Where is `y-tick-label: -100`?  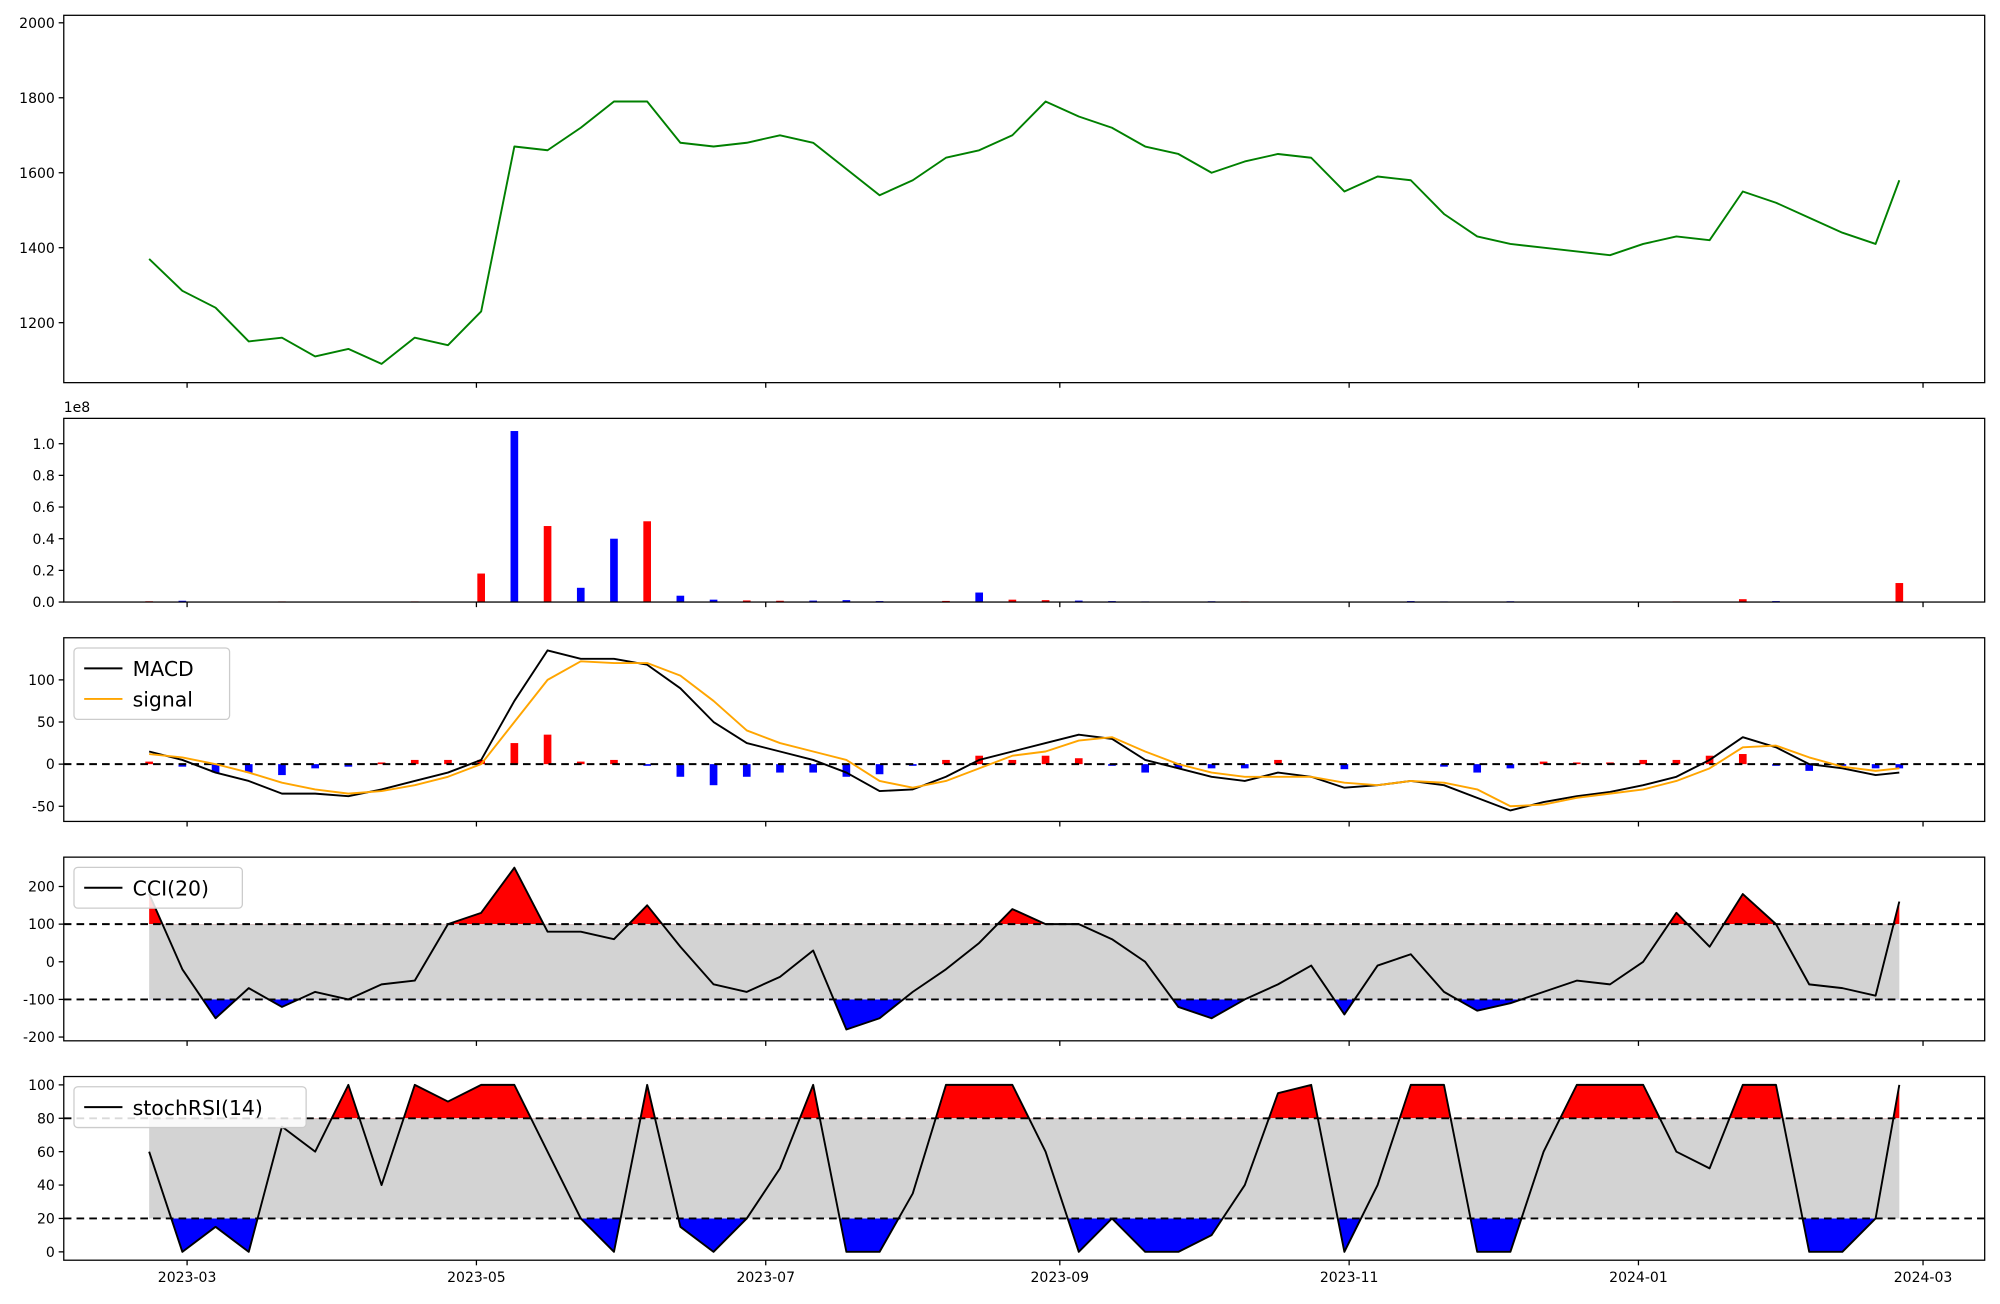 y-tick-label: -100 is located at coordinates (39, 1001).